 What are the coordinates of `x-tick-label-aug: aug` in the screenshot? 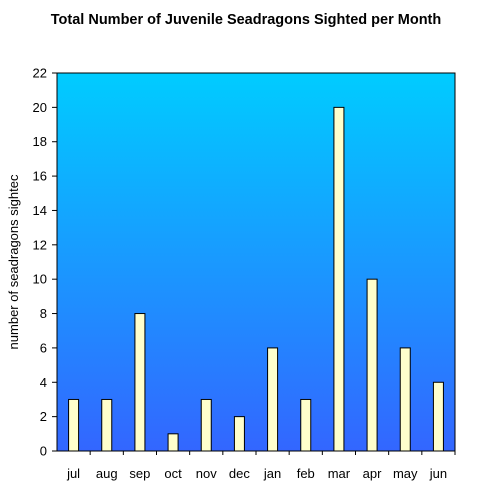 It's located at (107, 473).